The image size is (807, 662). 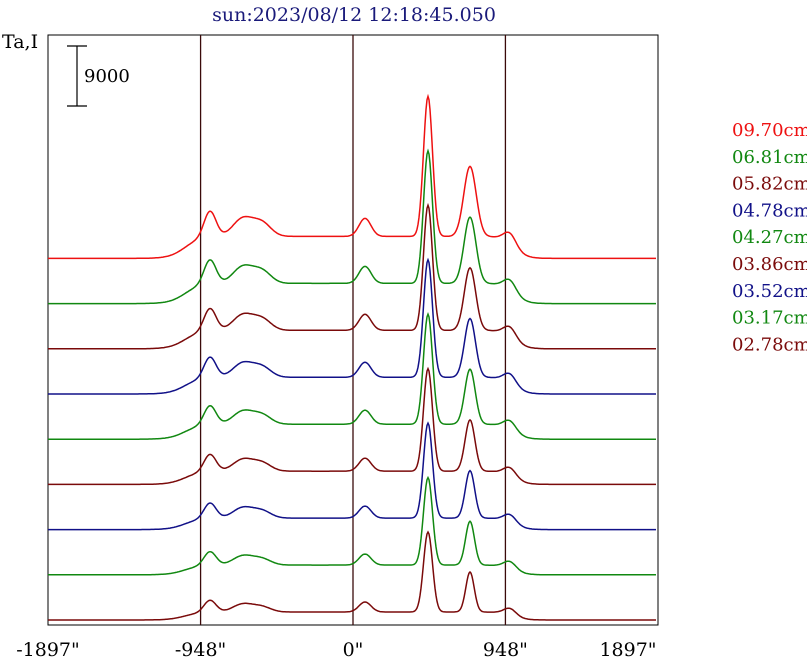 I want to click on legend-entry: 04.78cm, so click(x=769, y=210).